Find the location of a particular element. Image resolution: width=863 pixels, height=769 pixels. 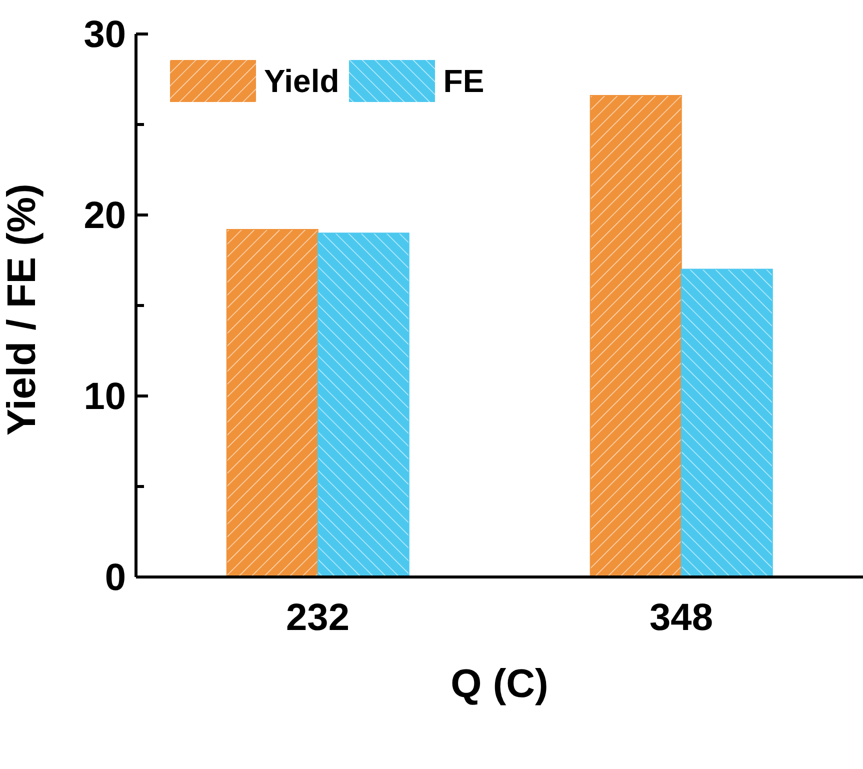

x-tick-label: 348 is located at coordinates (681, 617).